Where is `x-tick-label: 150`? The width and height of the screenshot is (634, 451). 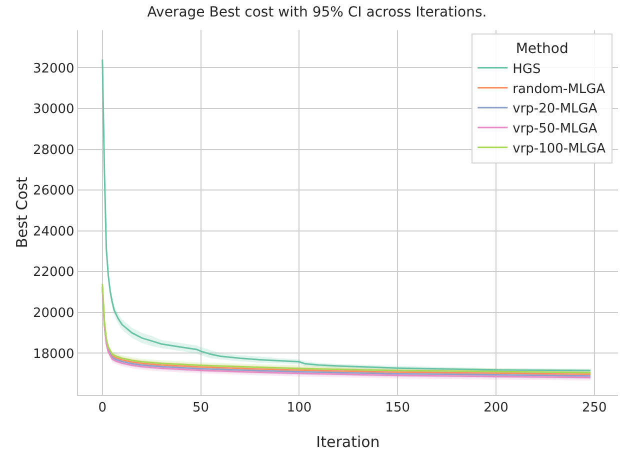
x-tick-label: 150 is located at coordinates (397, 408).